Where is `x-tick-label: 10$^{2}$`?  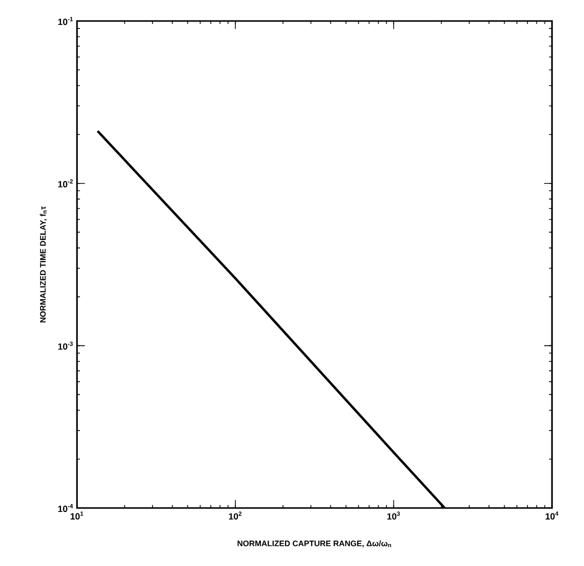
x-tick-label: 10$^{2}$ is located at coordinates (235, 516).